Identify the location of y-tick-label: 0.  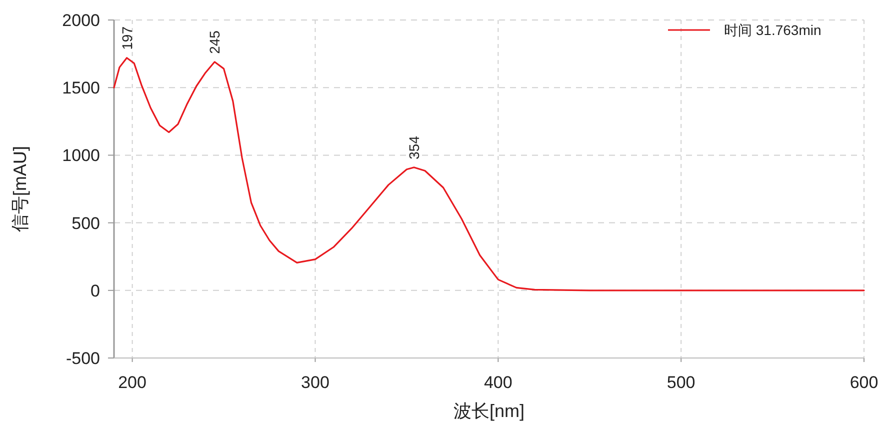
(95, 290).